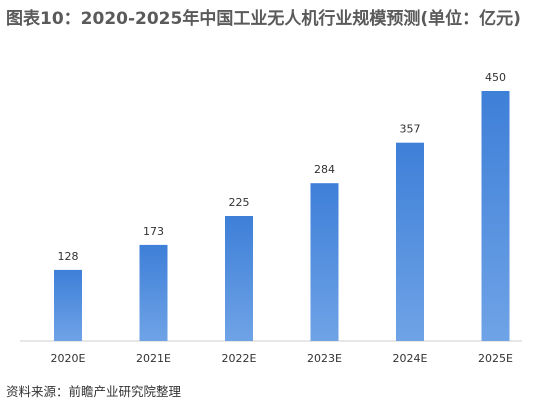 The height and width of the screenshot is (412, 536). I want to click on bar-2020E, so click(68, 305).